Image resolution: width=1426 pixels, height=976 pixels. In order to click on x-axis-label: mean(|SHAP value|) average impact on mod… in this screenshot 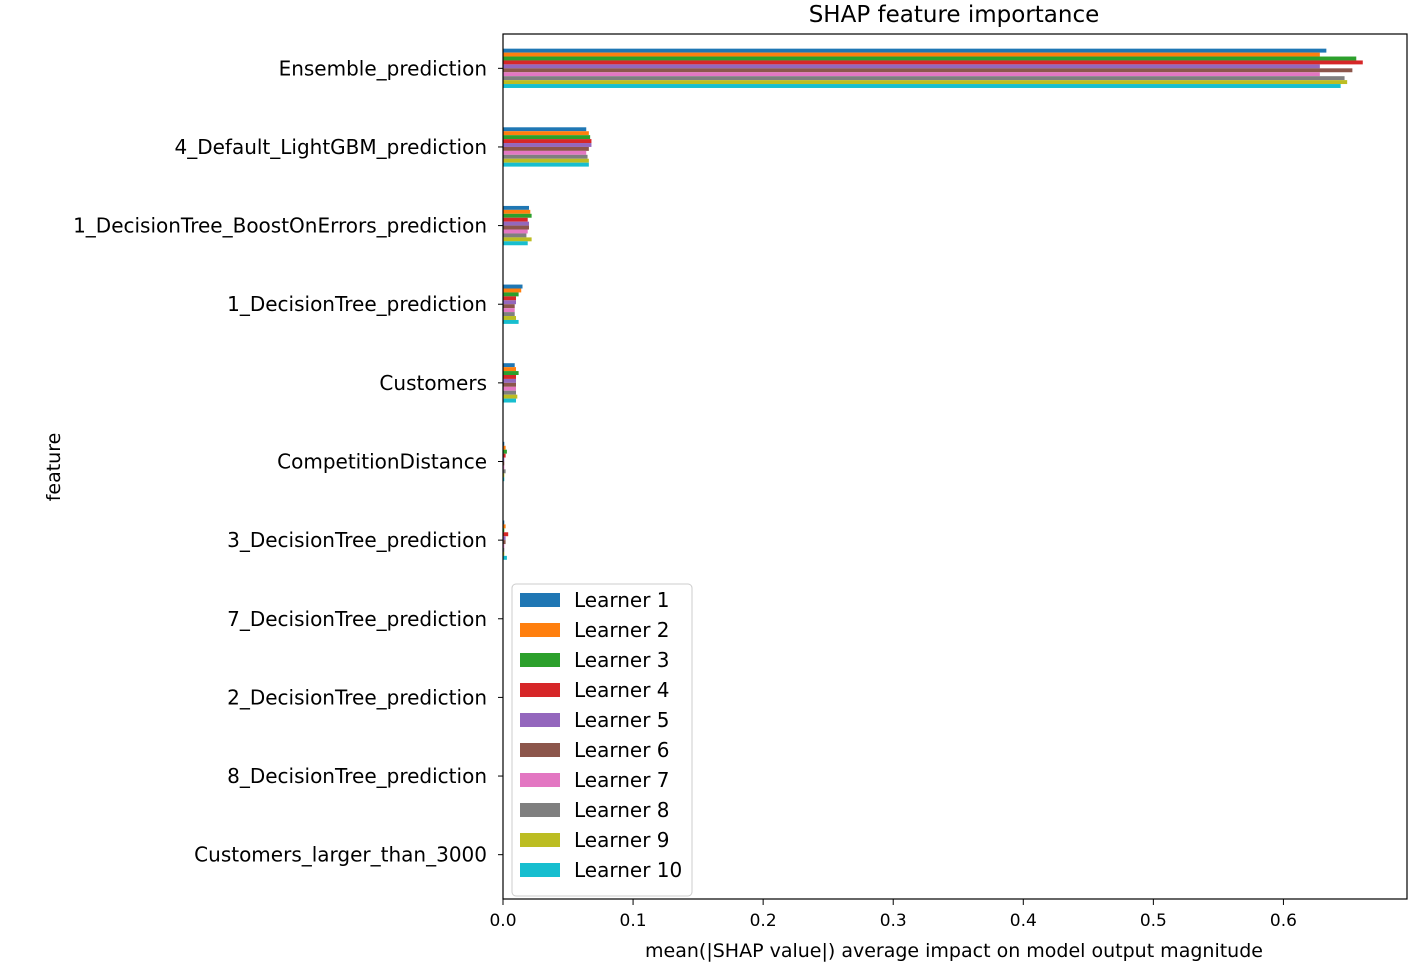, I will do `click(954, 951)`.